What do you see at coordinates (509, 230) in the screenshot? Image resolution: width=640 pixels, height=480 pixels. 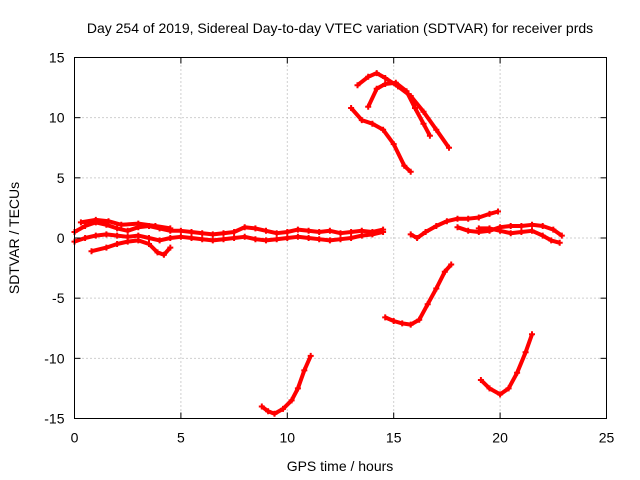 I see `series-band-f` at bounding box center [509, 230].